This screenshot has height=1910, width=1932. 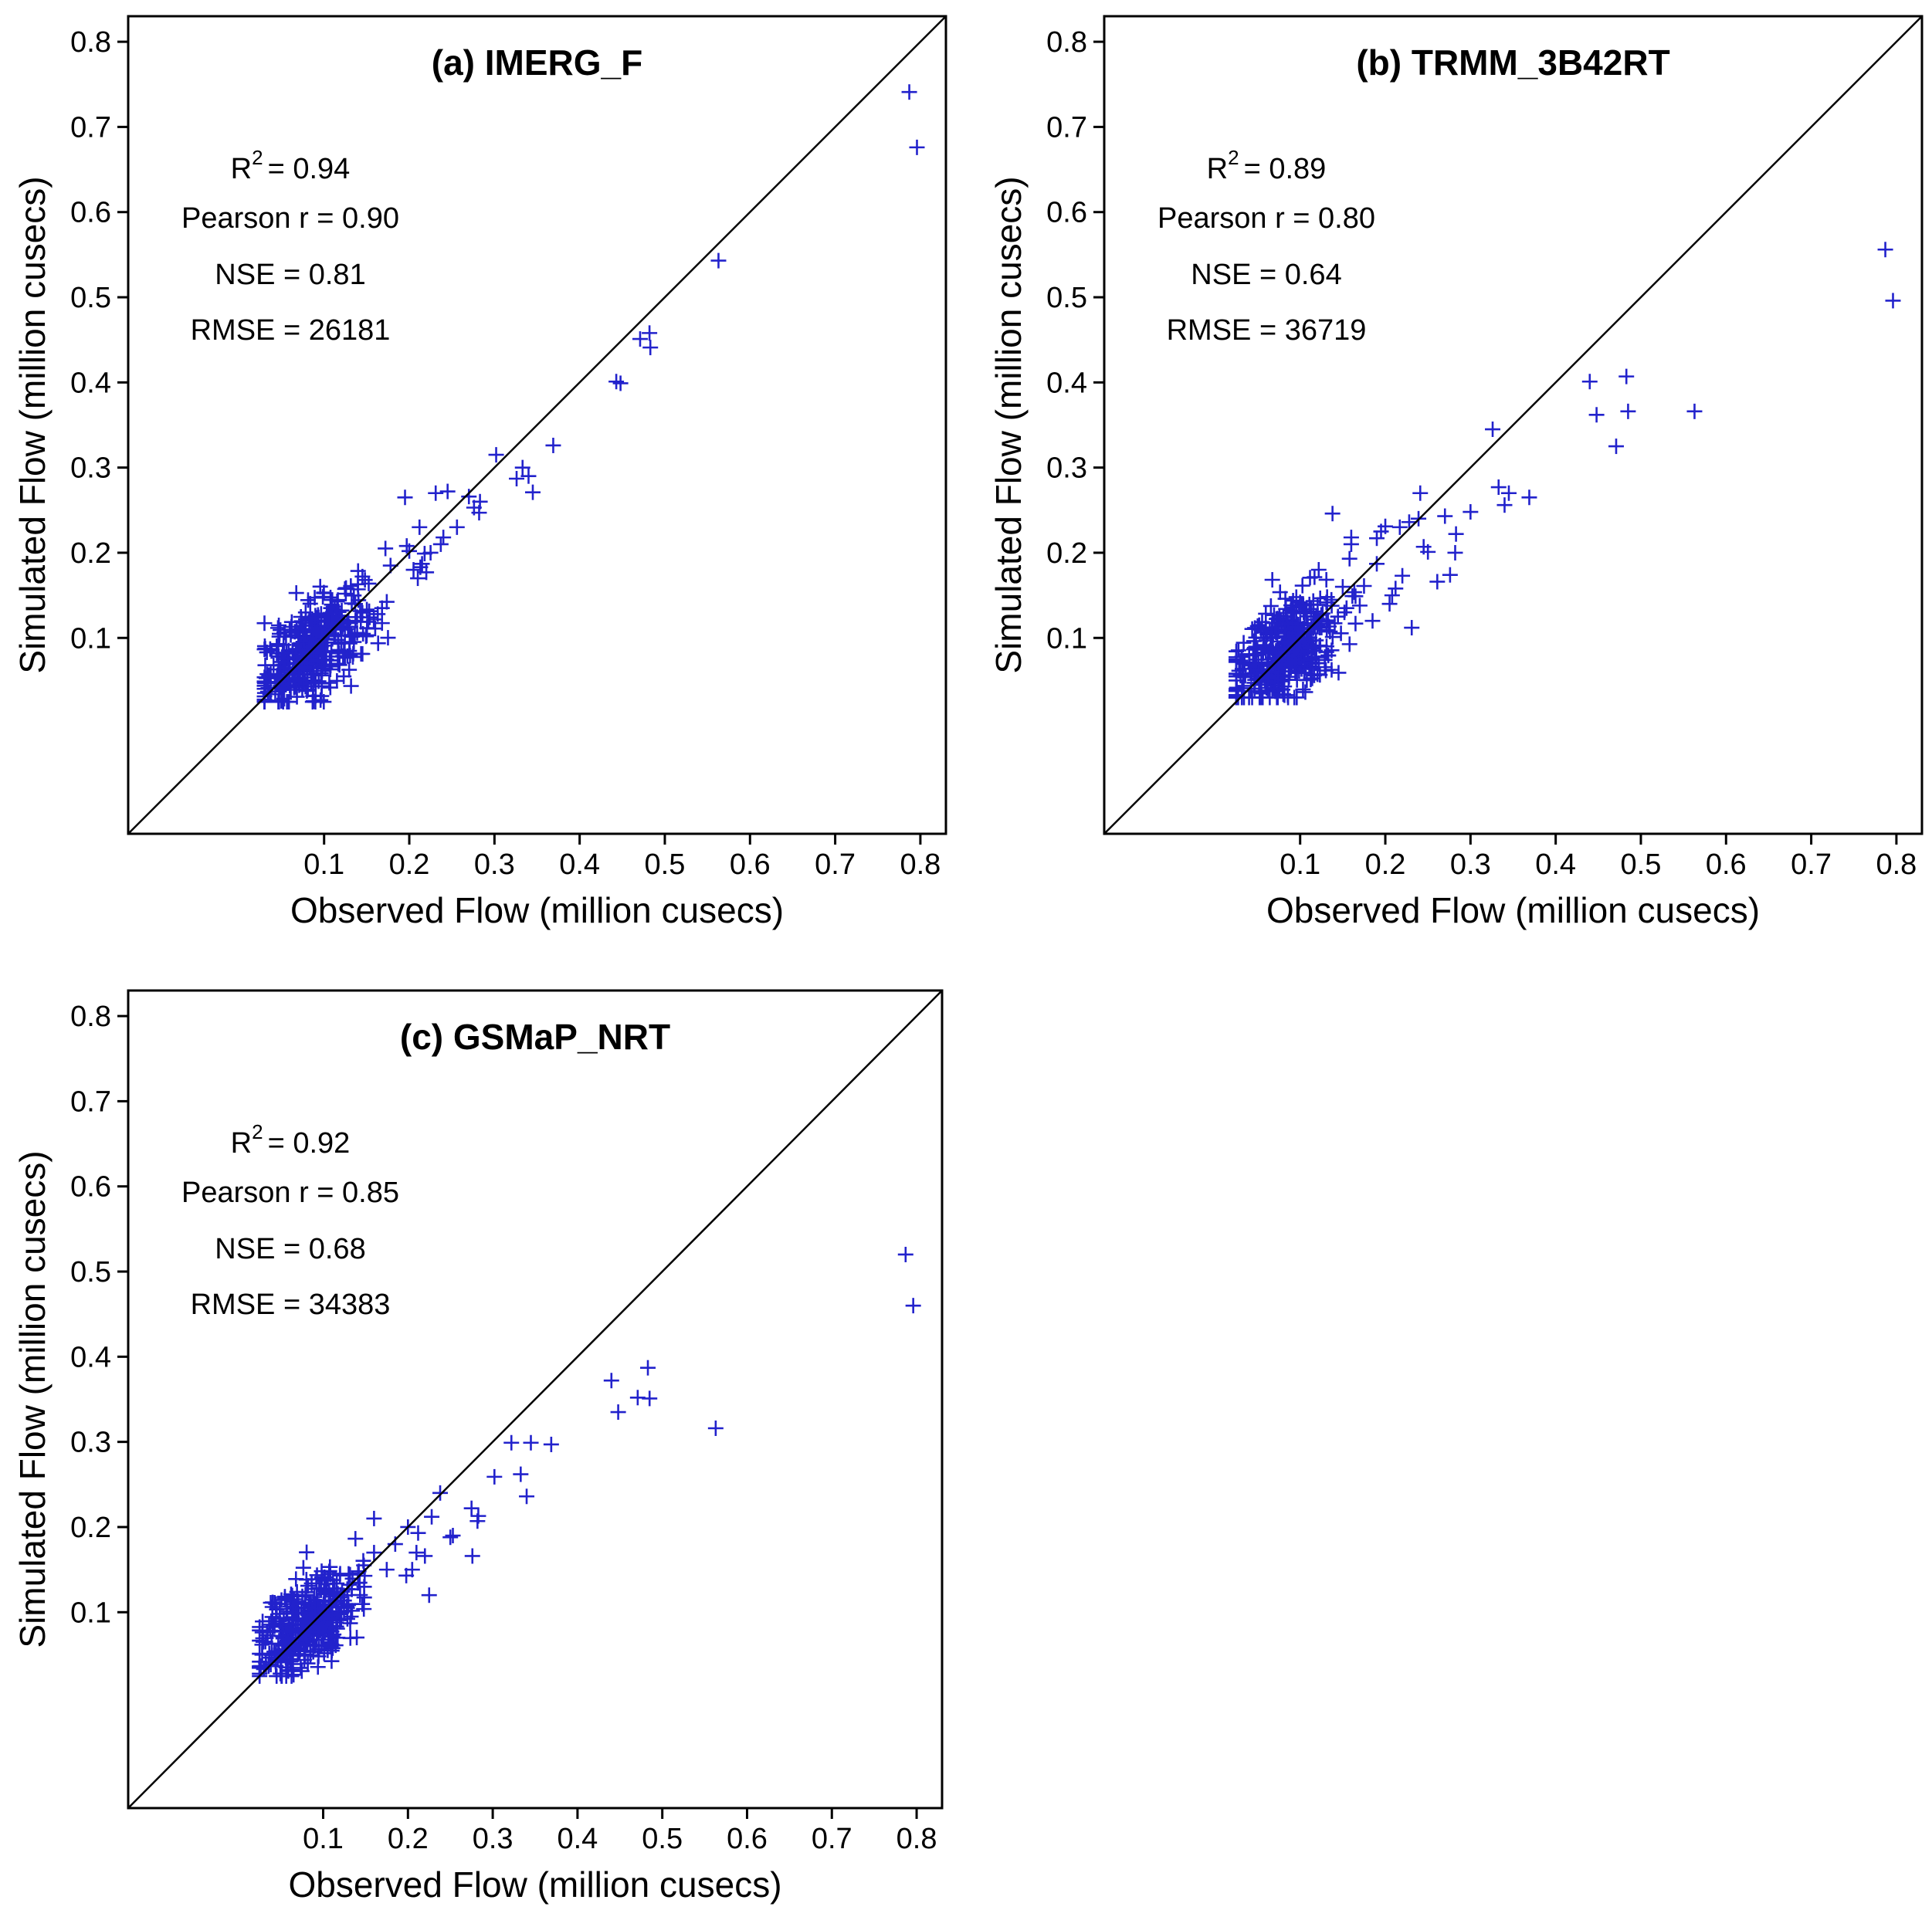 What do you see at coordinates (1066, 638) in the screenshot?
I see `y-tick-label: 0.1` at bounding box center [1066, 638].